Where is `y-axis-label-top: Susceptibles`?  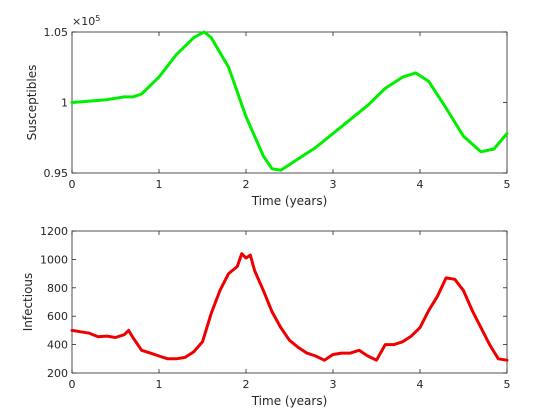 y-axis-label-top: Susceptibles is located at coordinates (32, 103).